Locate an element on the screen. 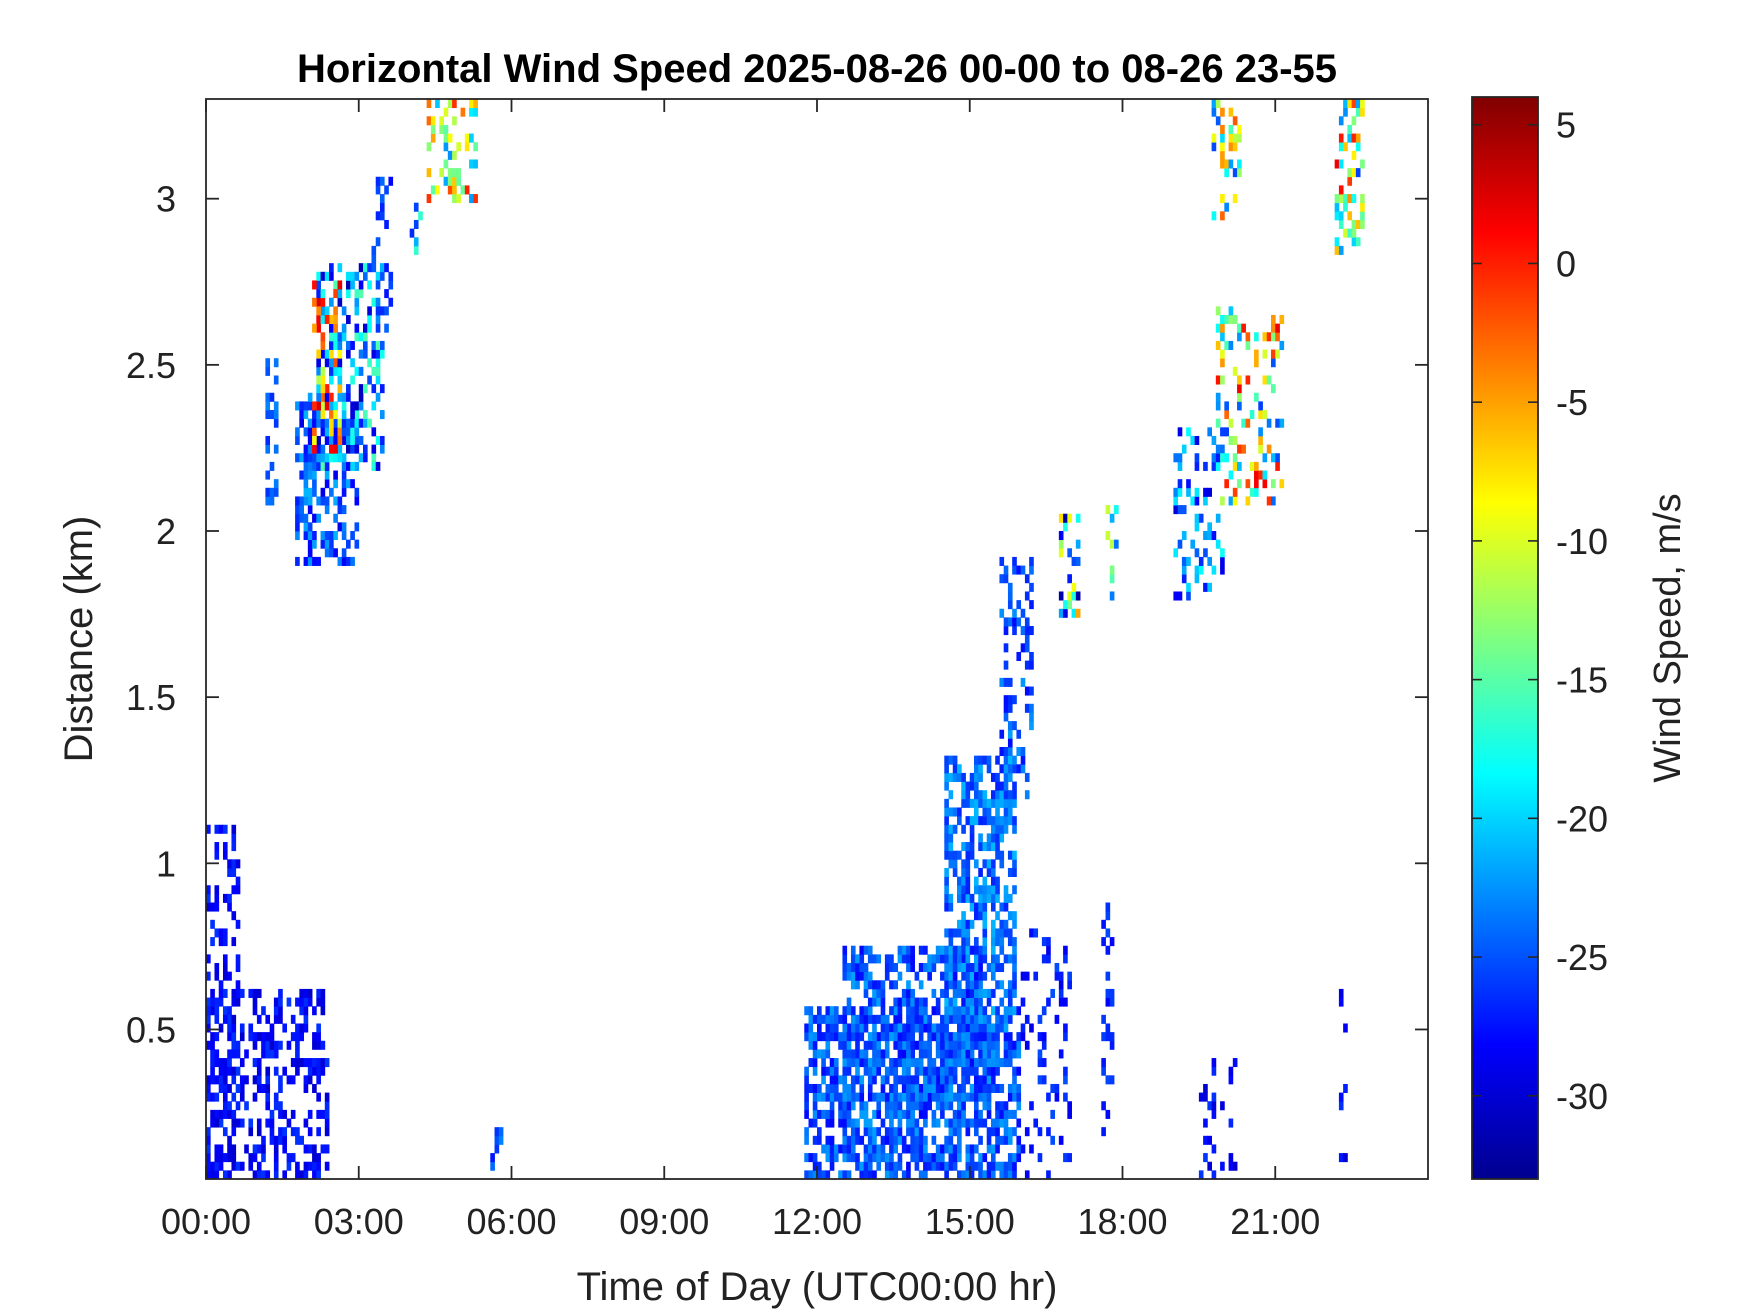 The image size is (1750, 1313). heat-cell-1929 is located at coordinates (1014, 976).